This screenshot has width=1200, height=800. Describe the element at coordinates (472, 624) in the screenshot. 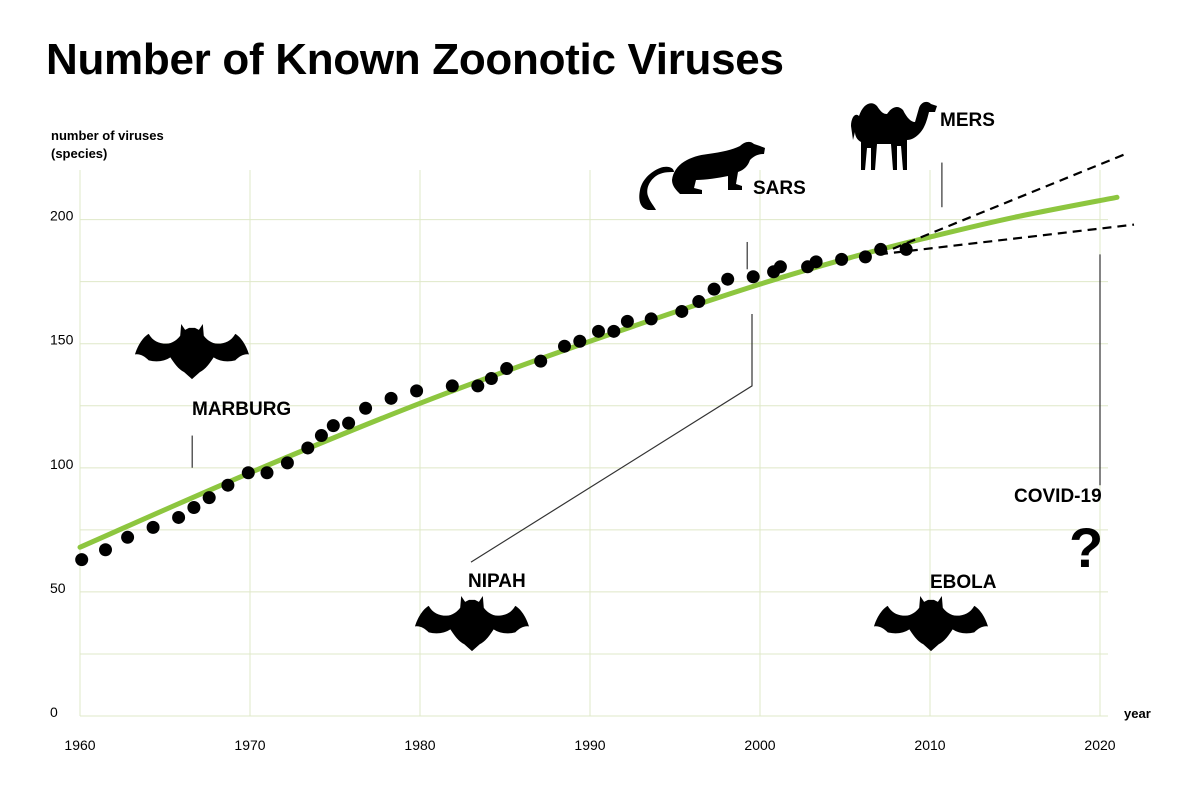

I see `nipah-bat-icon` at that location.